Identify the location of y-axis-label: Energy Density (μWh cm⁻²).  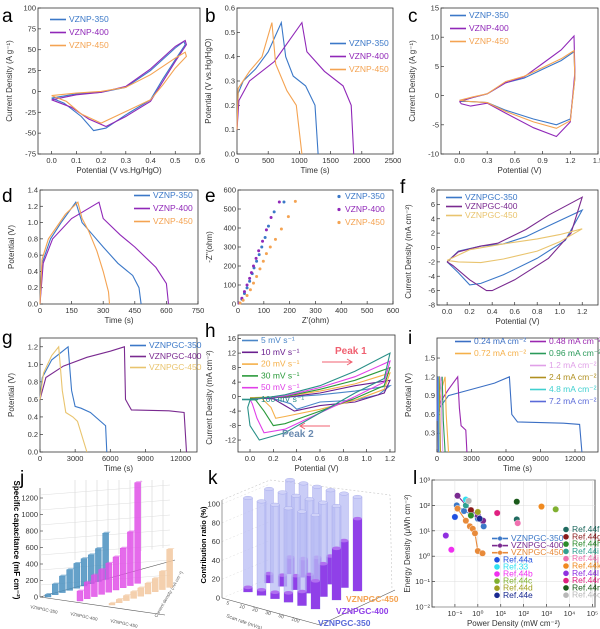
(407, 543).